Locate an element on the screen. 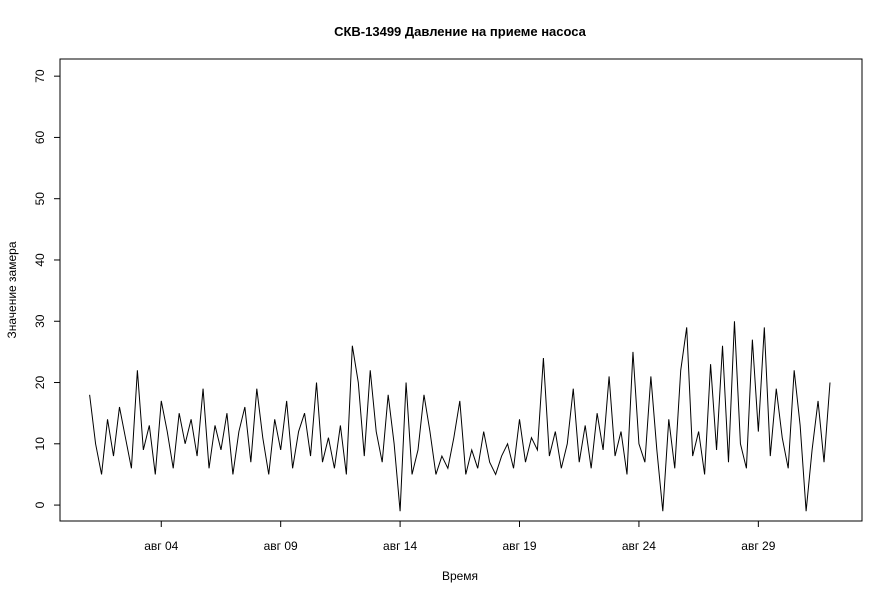  y-tick-label: 60 is located at coordinates (40, 137).